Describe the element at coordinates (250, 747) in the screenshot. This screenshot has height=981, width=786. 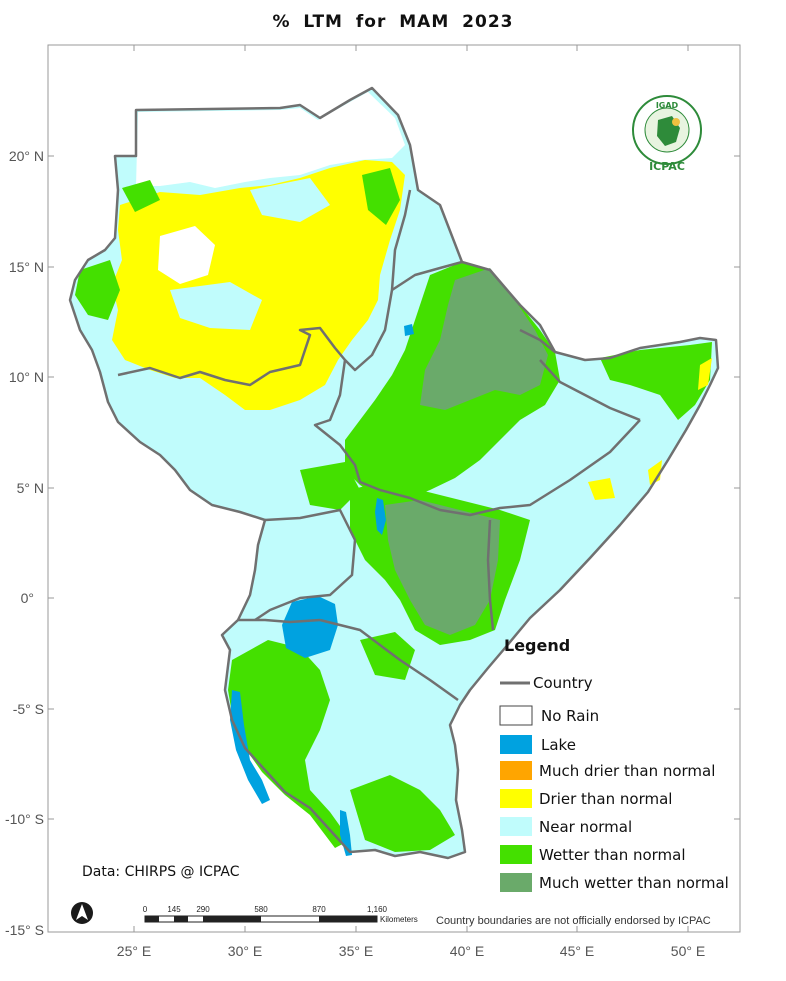
I see `lake-tanganyika` at that location.